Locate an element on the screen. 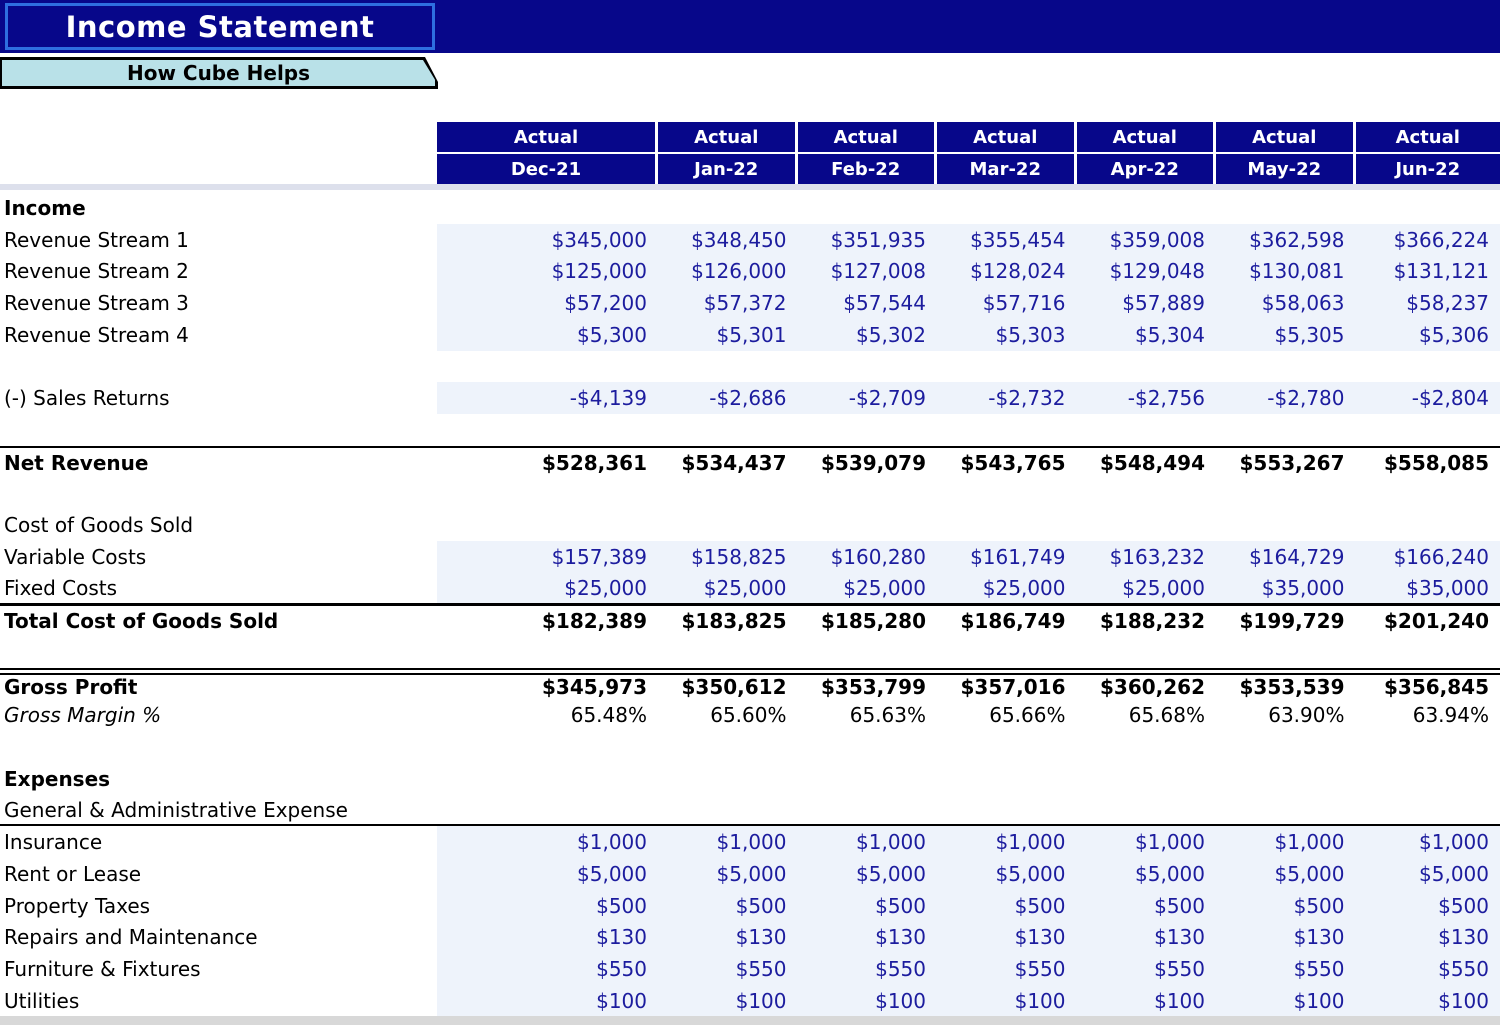  cell-sales-returns-jan-22: -$2,686 is located at coordinates (728, 398).